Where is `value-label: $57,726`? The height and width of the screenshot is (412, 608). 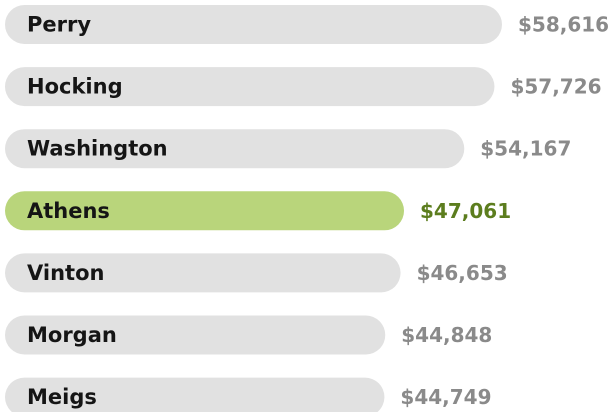 value-label: $57,726 is located at coordinates (555, 87).